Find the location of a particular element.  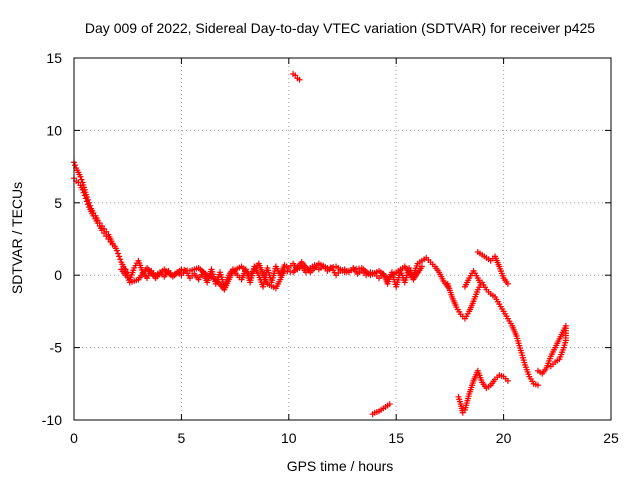

y-tick-label: -5 is located at coordinates (56, 348).